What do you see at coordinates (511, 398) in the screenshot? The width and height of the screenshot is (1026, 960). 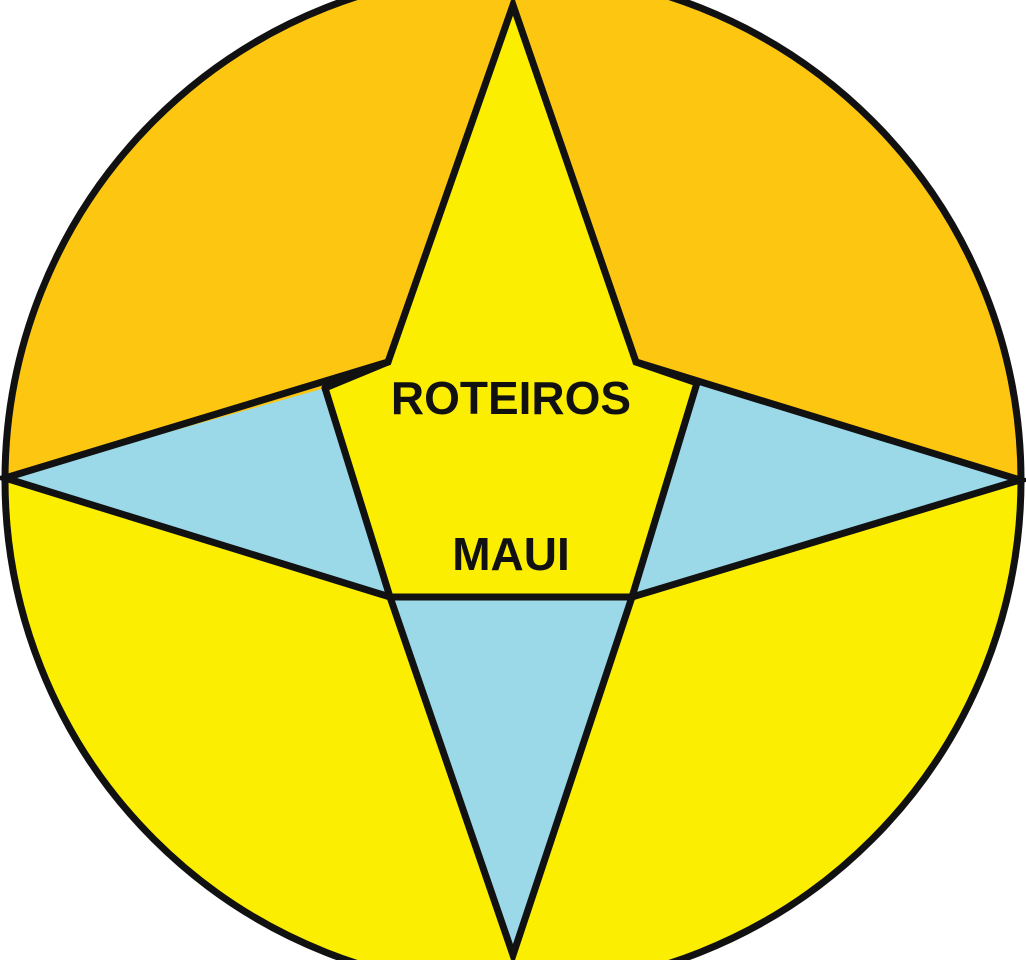 I see `logo-title-line1: ROTEIROS` at bounding box center [511, 398].